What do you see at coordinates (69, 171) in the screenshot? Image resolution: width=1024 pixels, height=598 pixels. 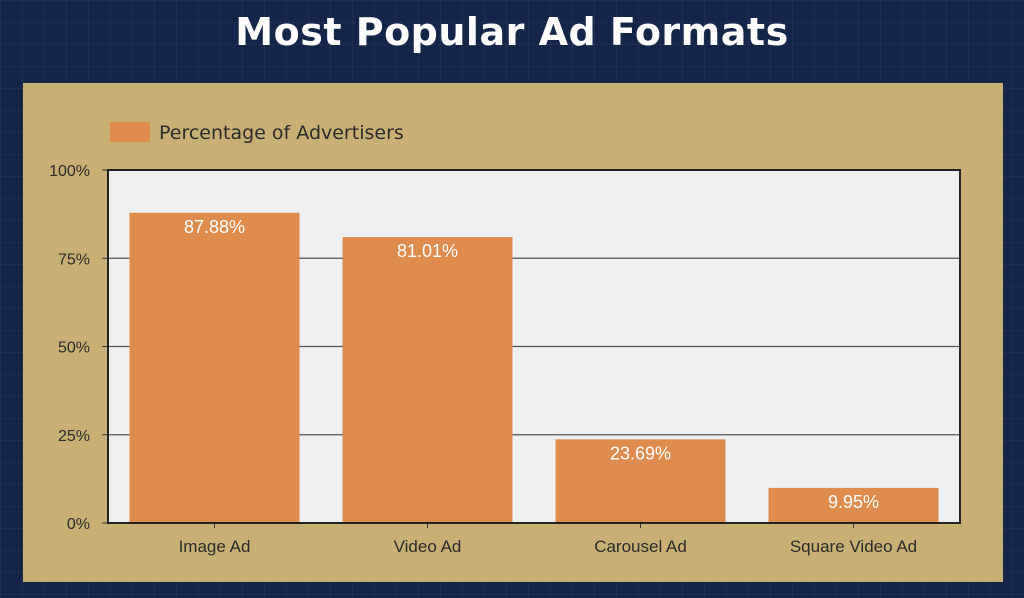 I see `y-tick-label: 100%` at bounding box center [69, 171].